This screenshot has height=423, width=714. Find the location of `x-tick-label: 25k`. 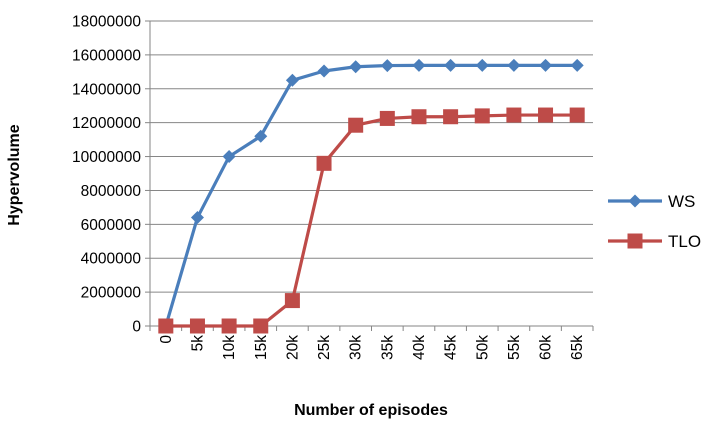

x-tick-label: 25k is located at coordinates (324, 347).